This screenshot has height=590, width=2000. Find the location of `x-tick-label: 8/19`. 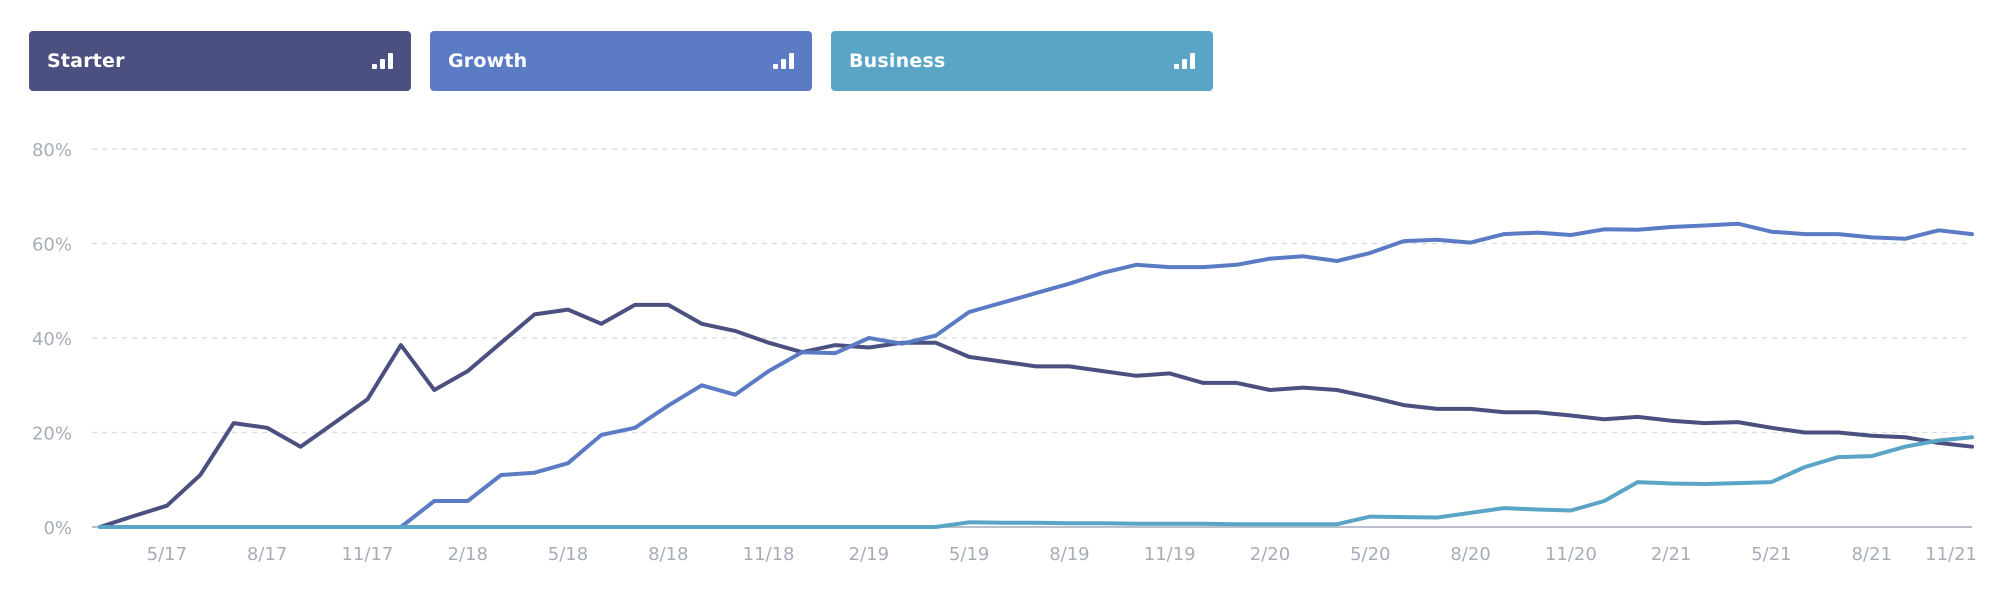

x-tick-label: 8/19 is located at coordinates (1069, 554).